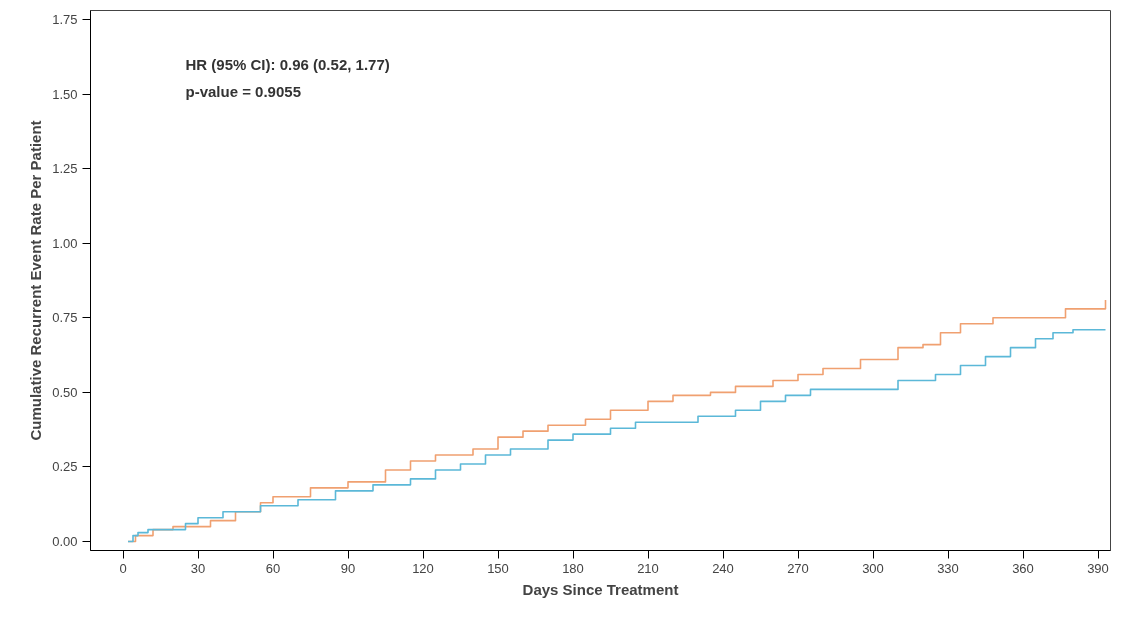 Image resolution: width=1128 pixels, height=628 pixels. What do you see at coordinates (65, 243) in the screenshot?
I see `y-tick-label: 1.00` at bounding box center [65, 243].